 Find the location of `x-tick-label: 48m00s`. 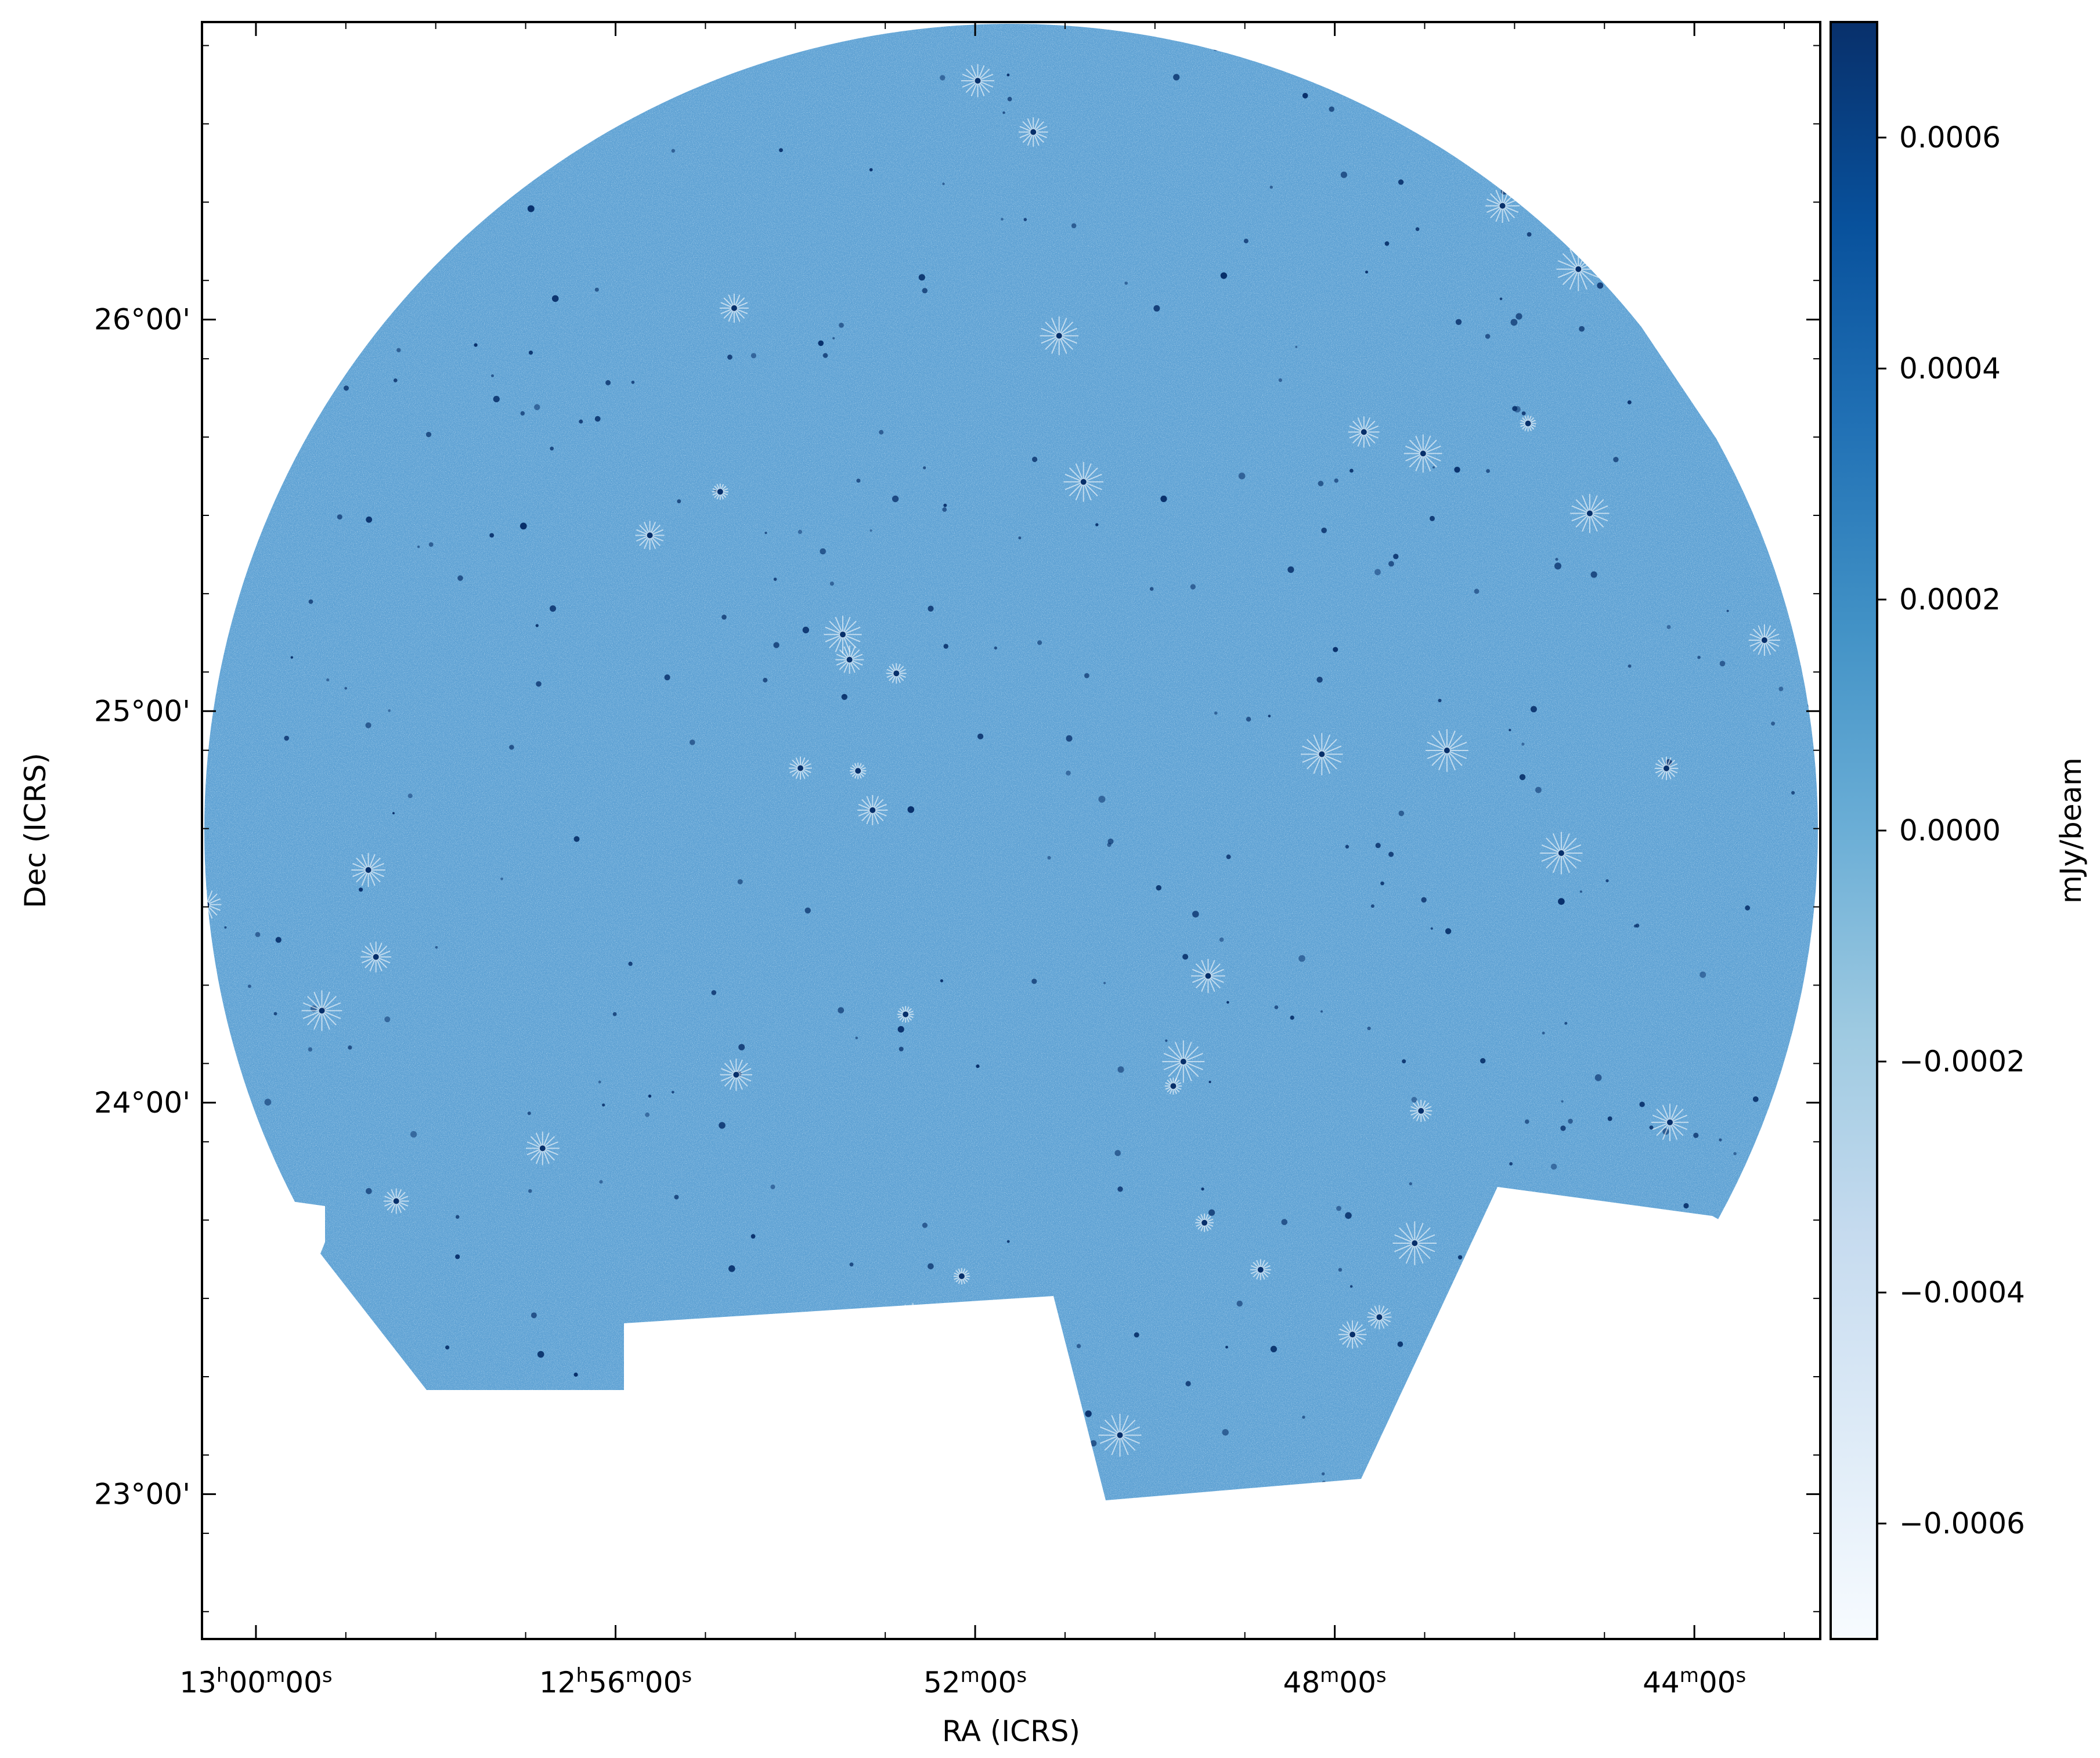

x-tick-label: 48m00s is located at coordinates (1335, 1681).